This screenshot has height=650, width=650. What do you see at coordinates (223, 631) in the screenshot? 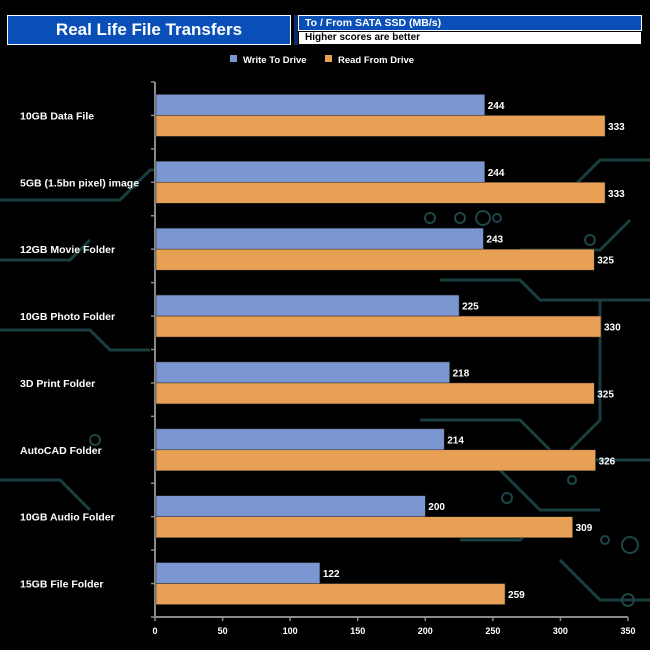
I see `x-tick-label: 50` at bounding box center [223, 631].